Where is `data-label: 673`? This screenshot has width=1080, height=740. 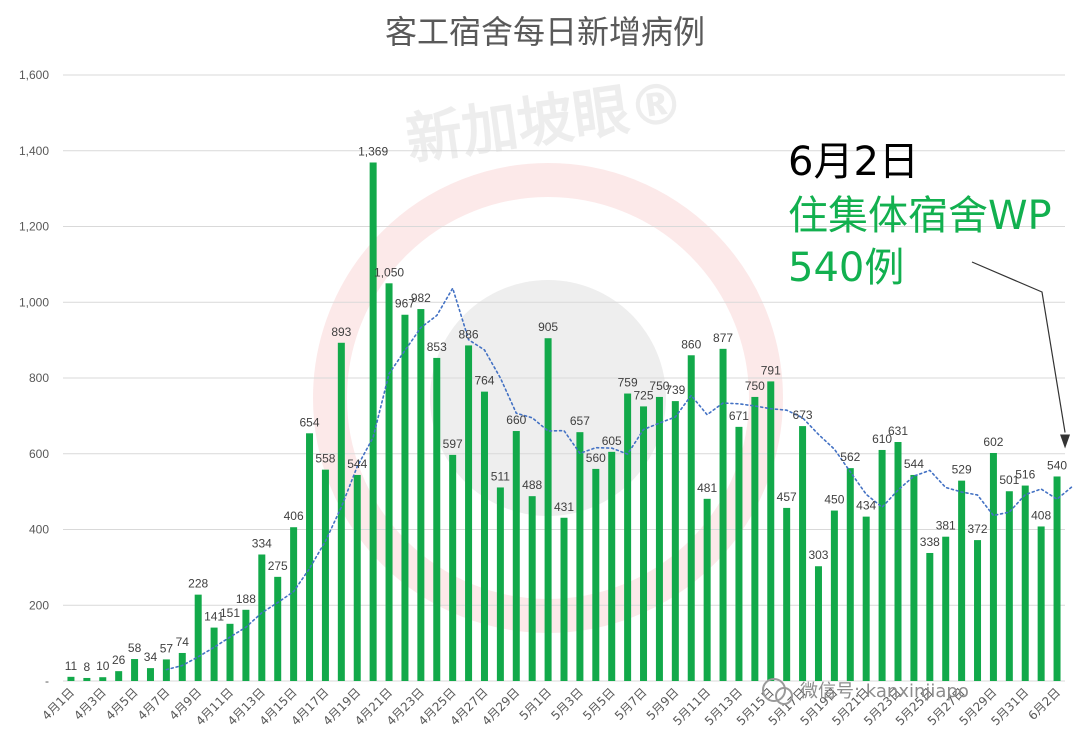
data-label: 673 is located at coordinates (803, 415).